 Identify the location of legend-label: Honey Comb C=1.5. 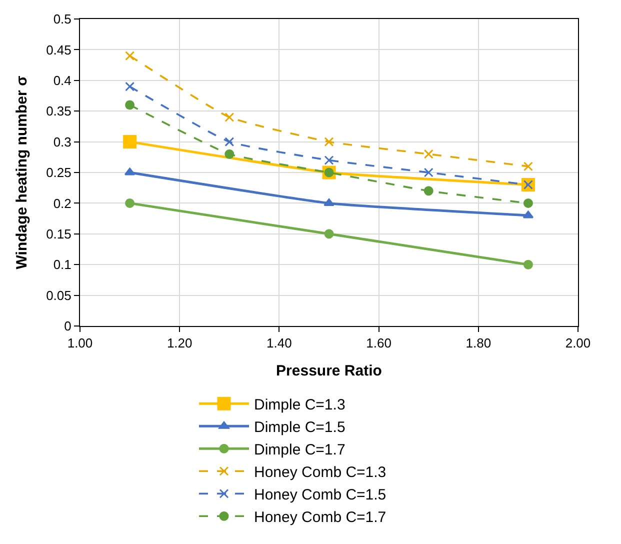
(320, 495).